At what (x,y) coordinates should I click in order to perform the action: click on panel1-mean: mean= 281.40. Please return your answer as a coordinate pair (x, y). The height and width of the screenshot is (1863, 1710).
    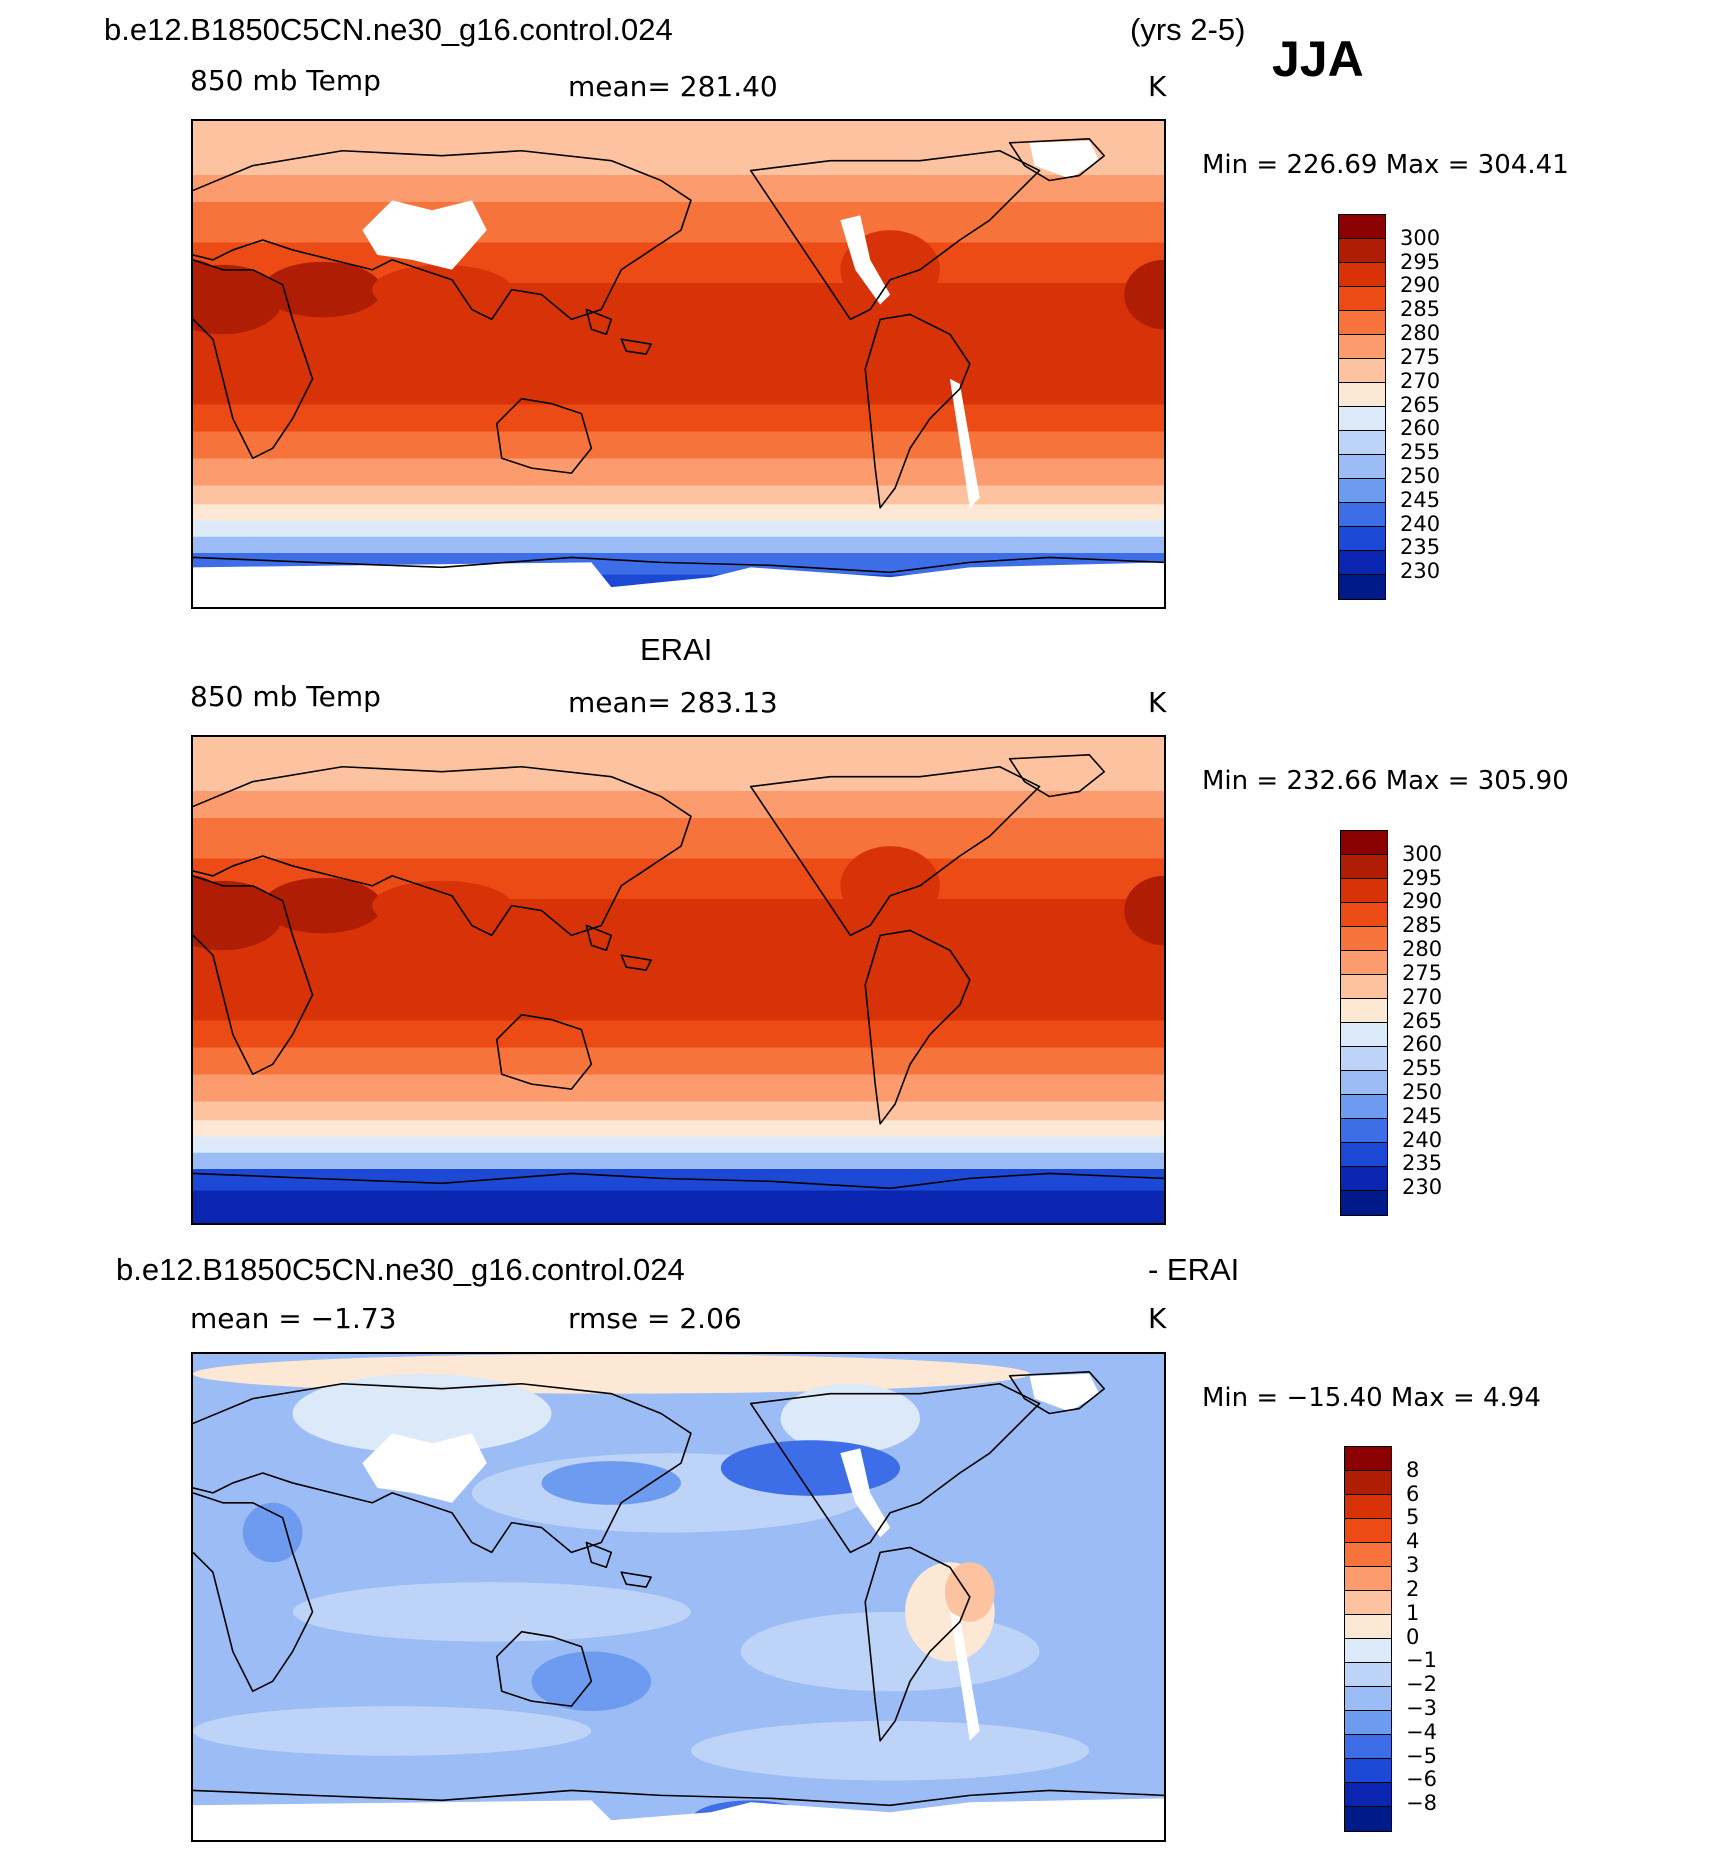
    Looking at the image, I should click on (673, 86).